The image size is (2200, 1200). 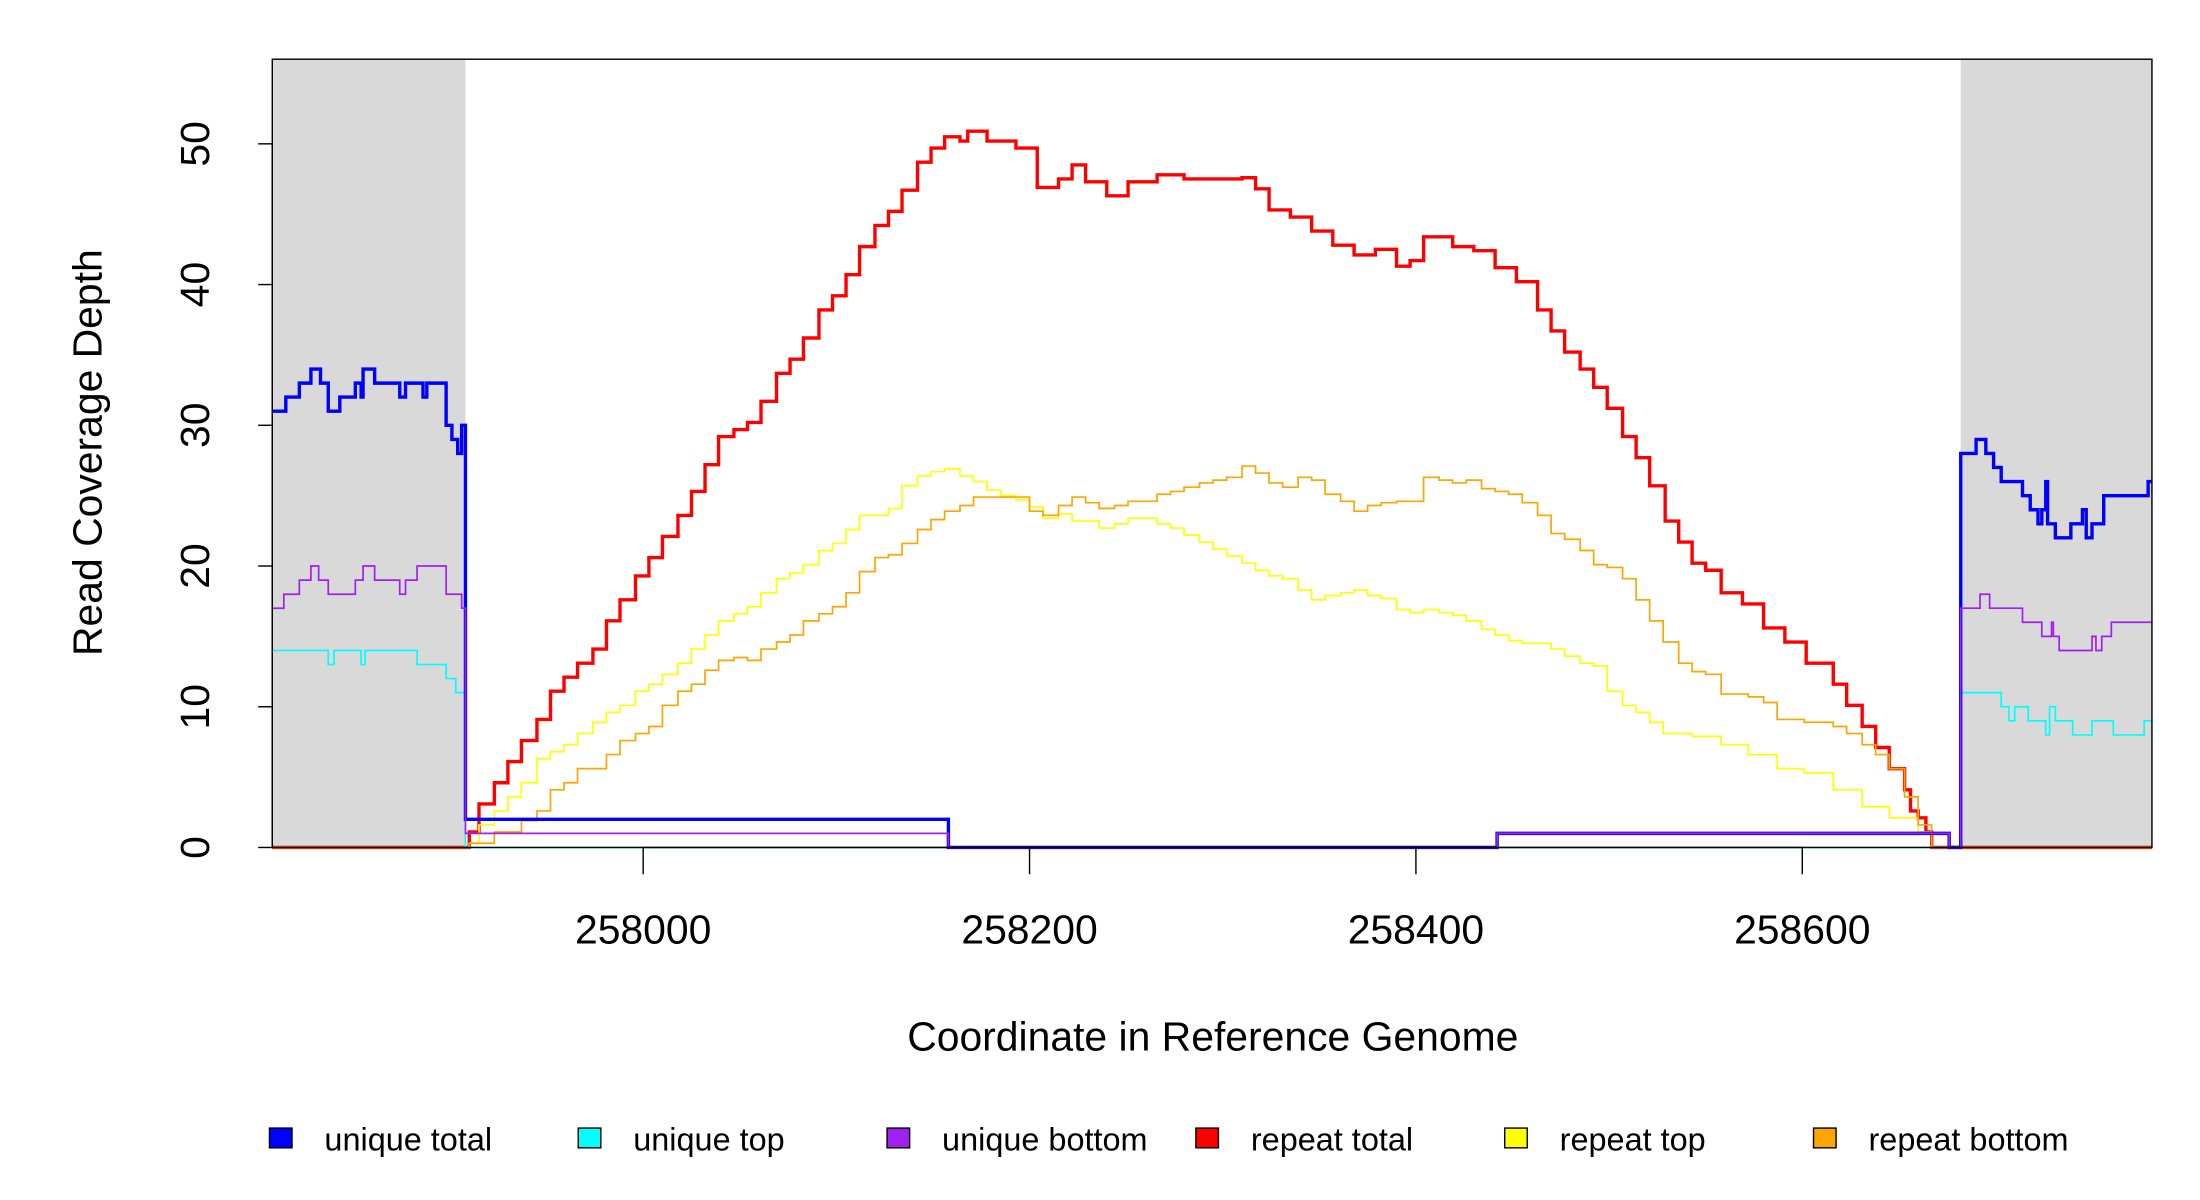 I want to click on legend-item: repeat bottom, so click(x=1940, y=1140).